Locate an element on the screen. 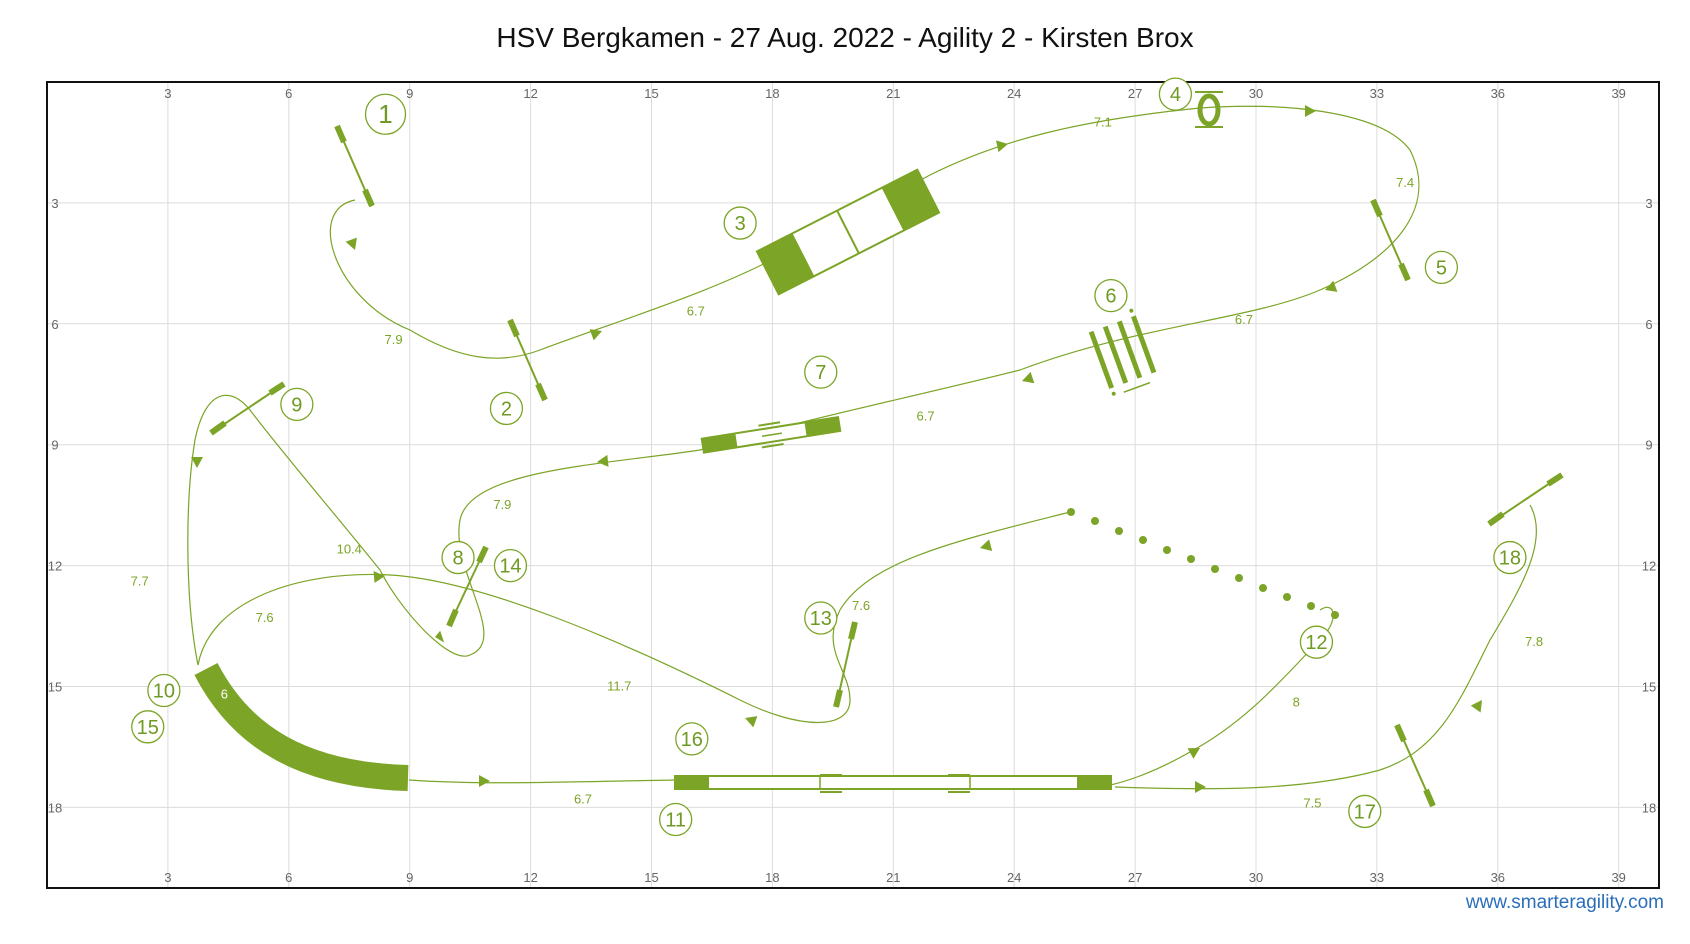 The height and width of the screenshot is (944, 1690). obstacle-number-3: 3 is located at coordinates (740, 223).